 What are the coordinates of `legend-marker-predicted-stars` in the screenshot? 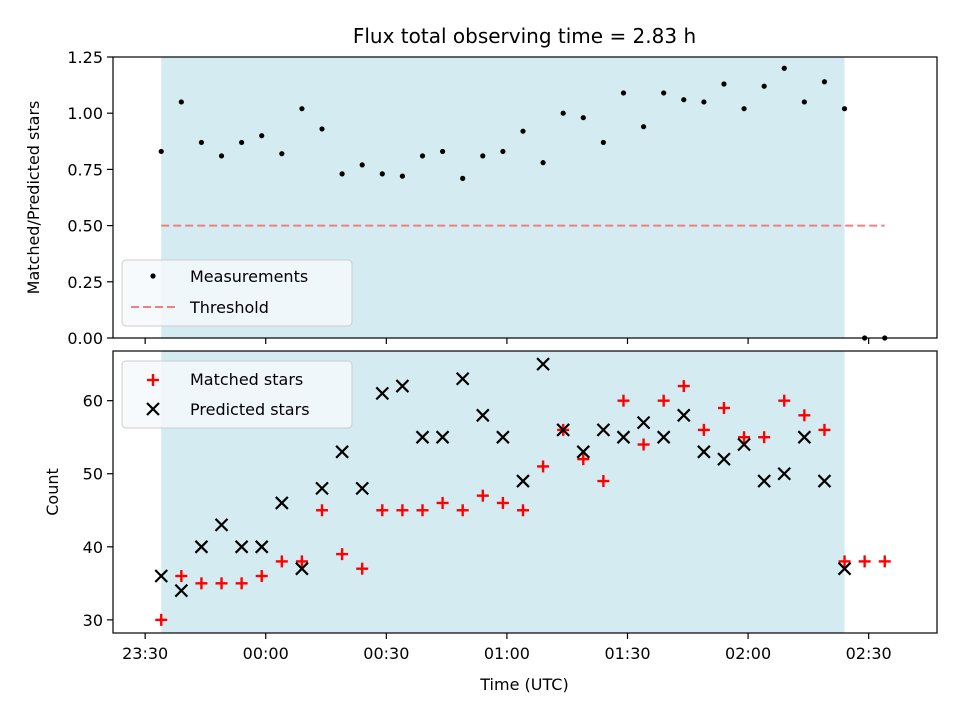 It's located at (153, 409).